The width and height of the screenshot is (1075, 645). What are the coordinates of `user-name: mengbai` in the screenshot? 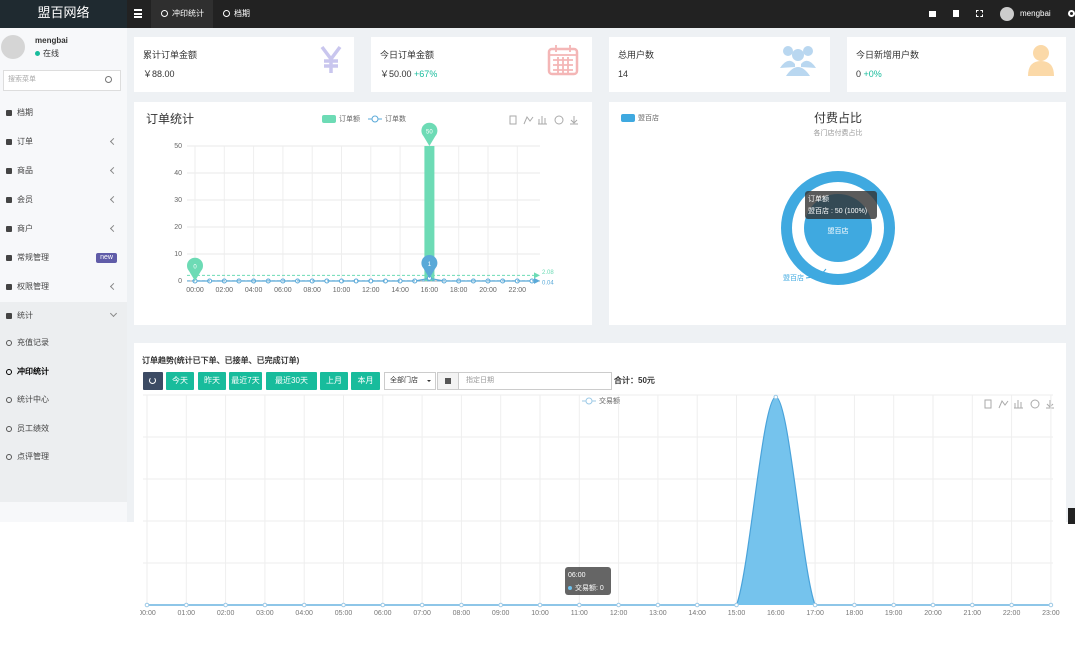 It's located at (1035, 13).